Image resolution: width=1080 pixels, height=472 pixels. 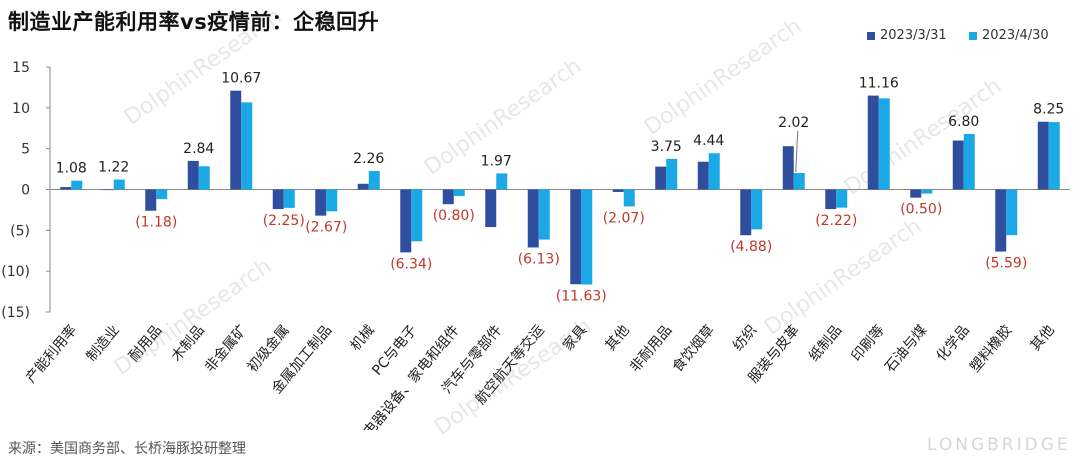 I want to click on data-label: 1.97, so click(x=496, y=161).